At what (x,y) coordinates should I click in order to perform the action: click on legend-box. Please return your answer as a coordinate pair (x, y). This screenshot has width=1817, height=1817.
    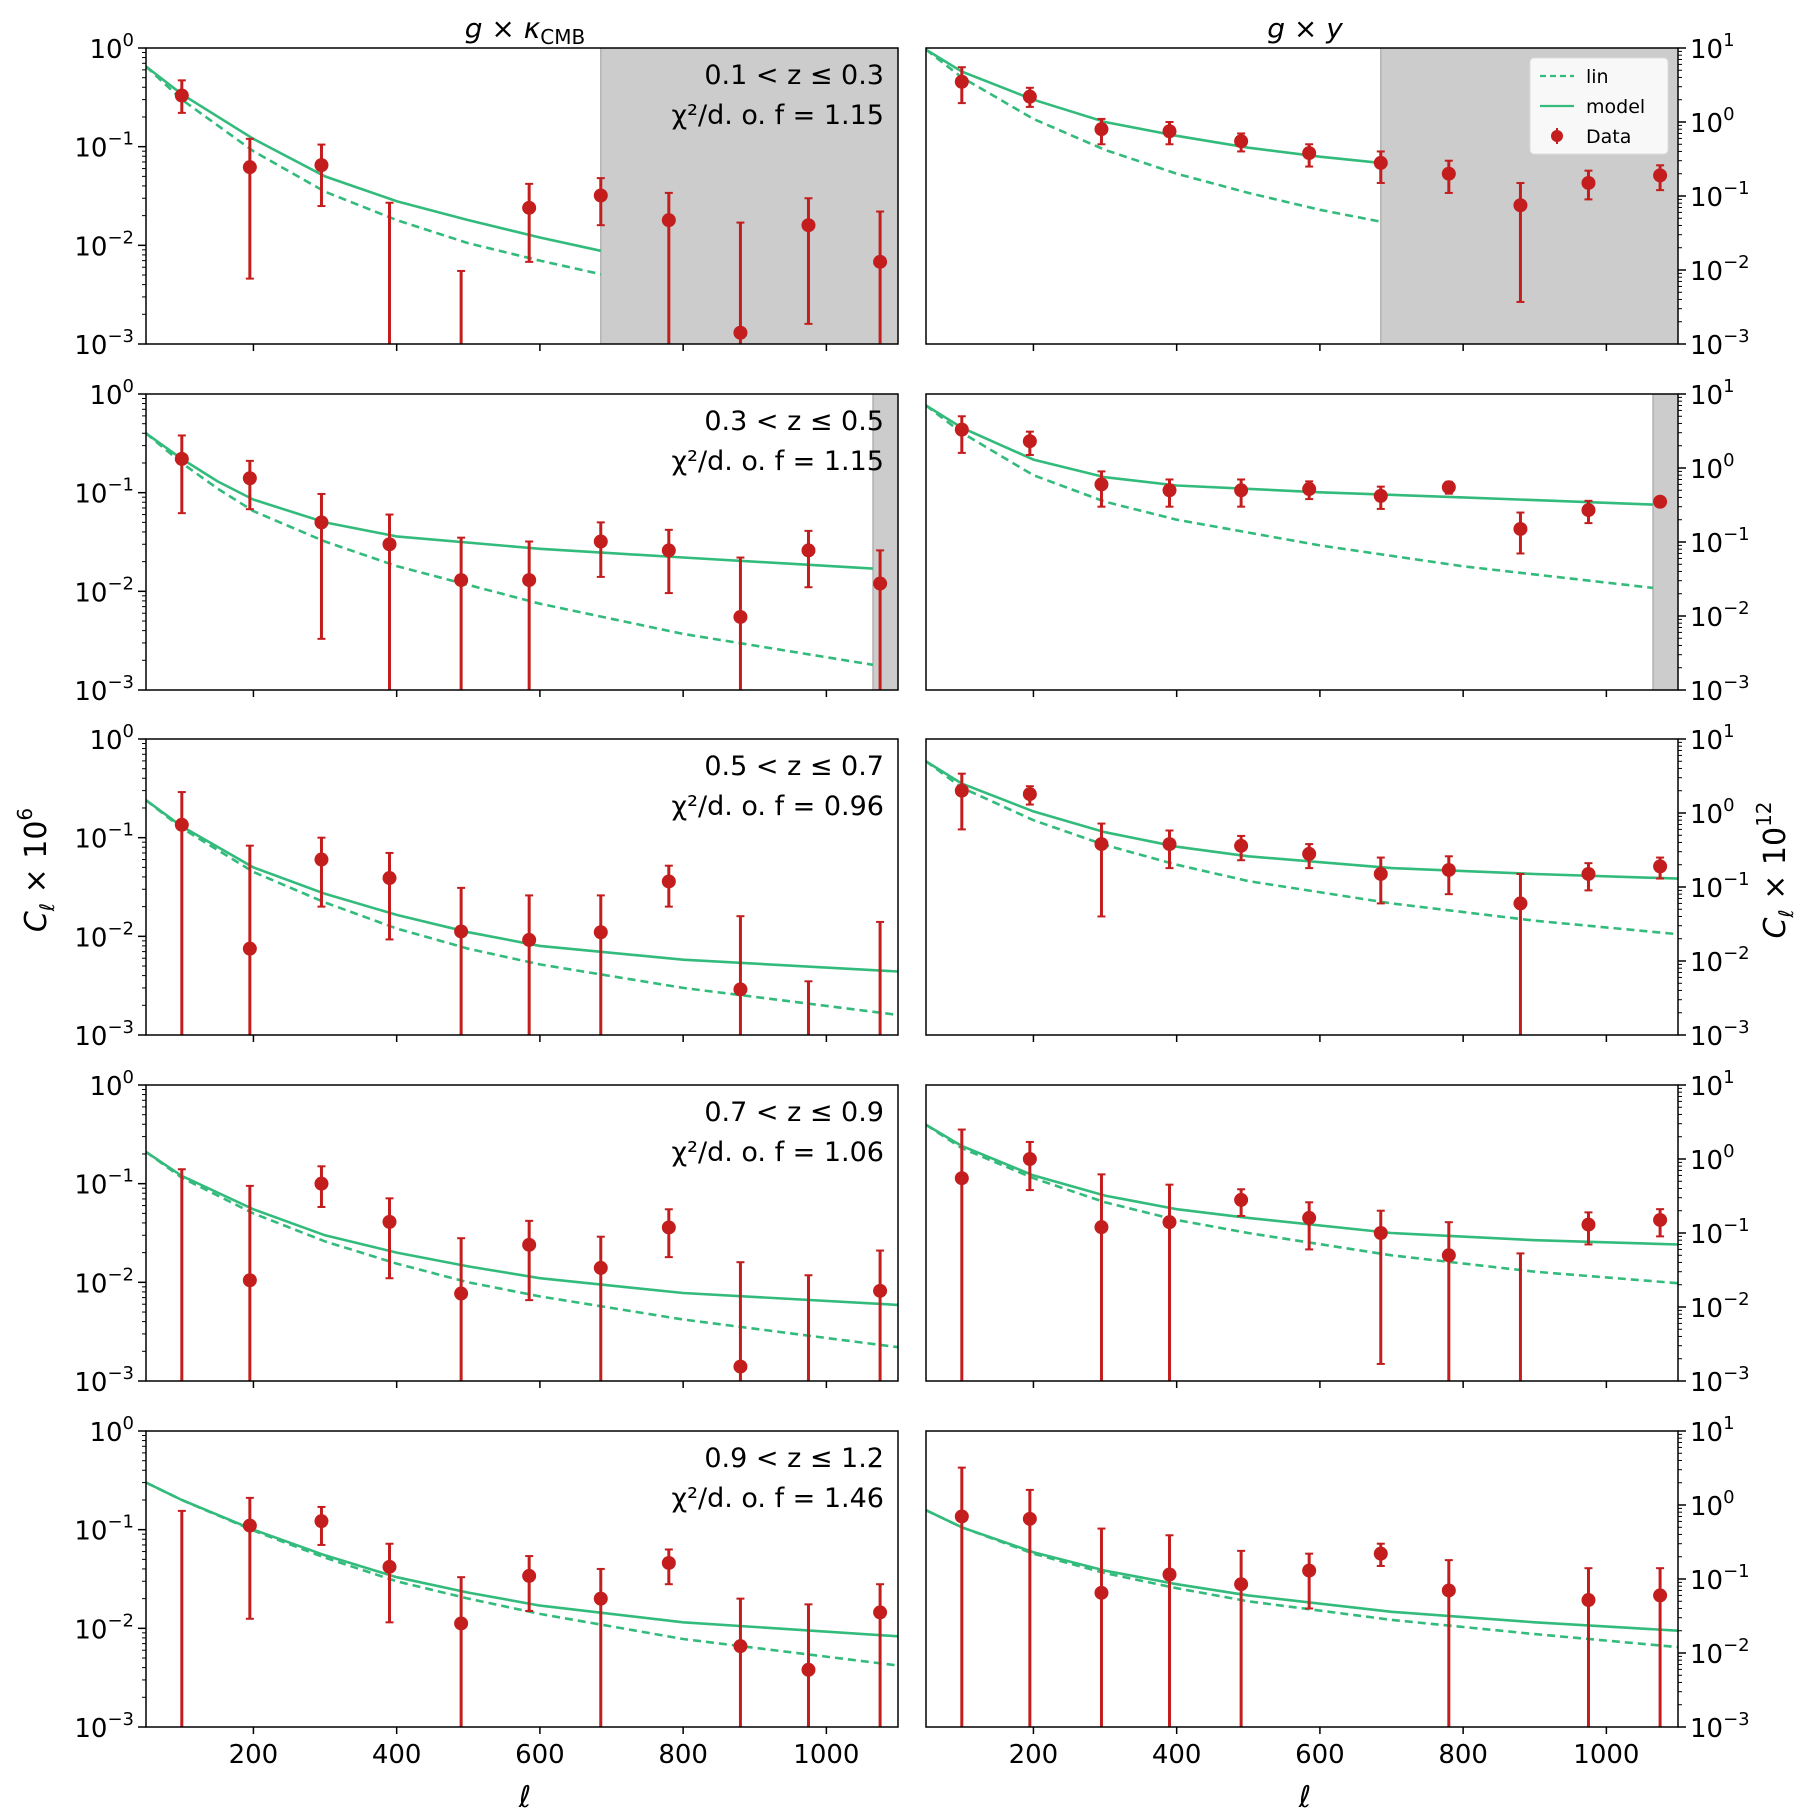
    Looking at the image, I should click on (1599, 106).